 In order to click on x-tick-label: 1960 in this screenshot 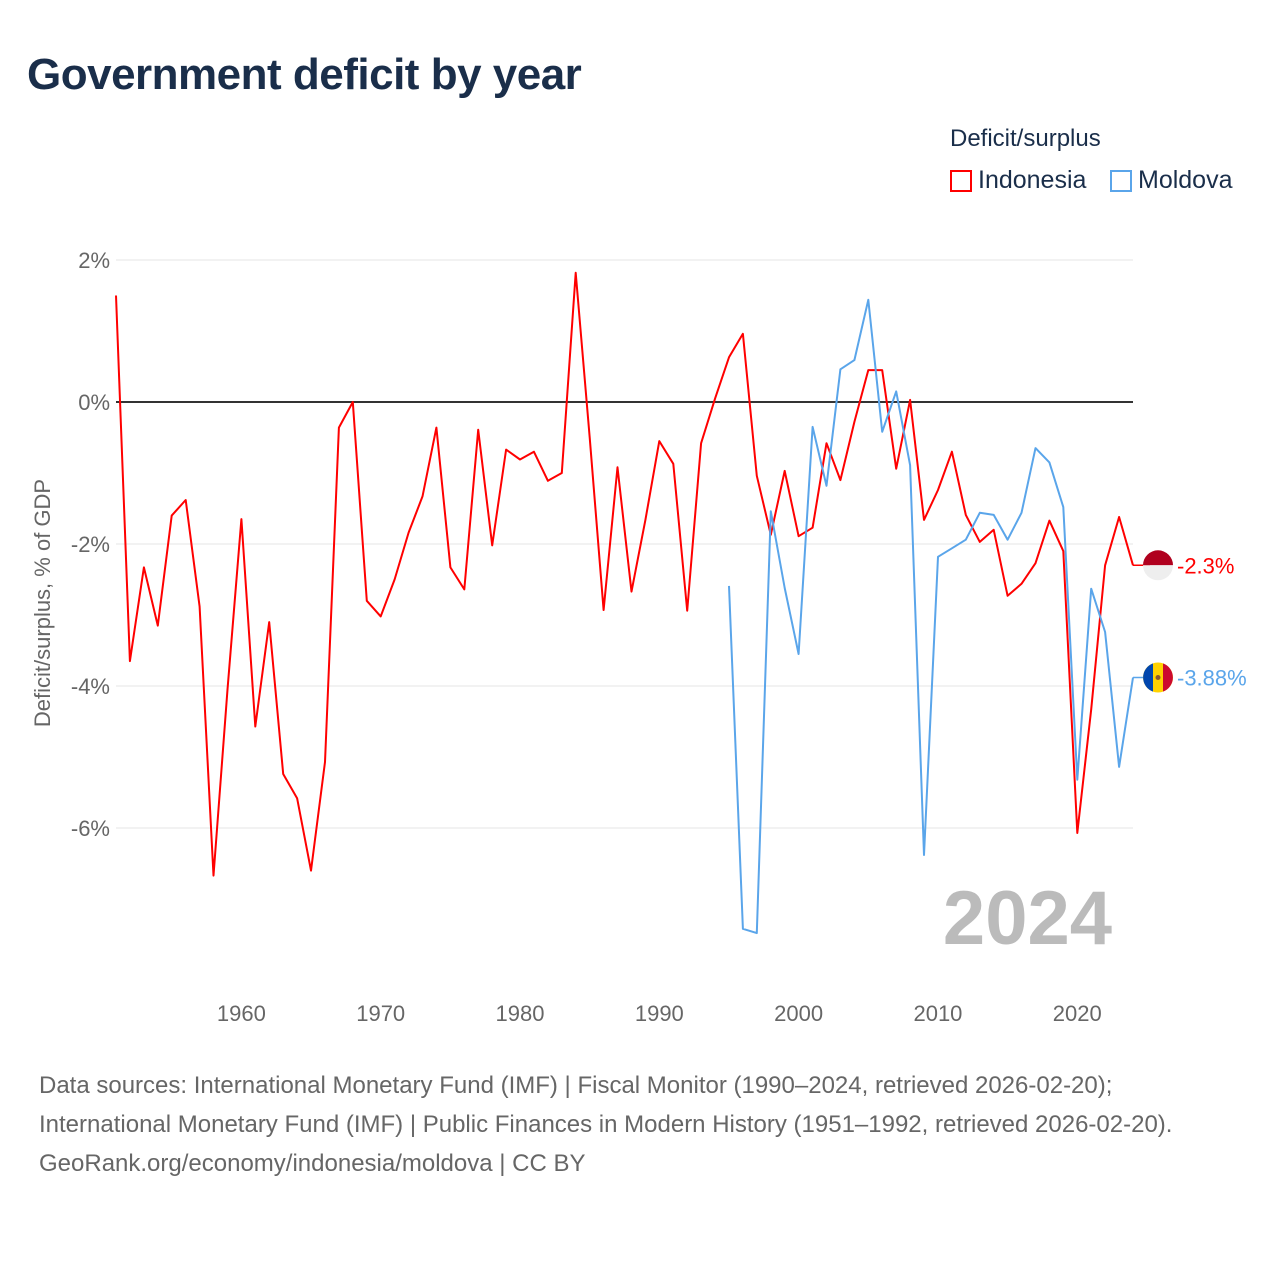, I will do `click(241, 1013)`.